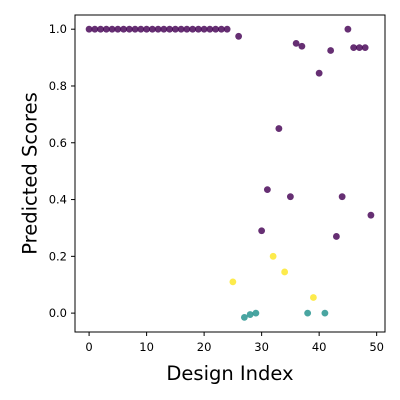 The width and height of the screenshot is (400, 400). I want to click on x-axis-label: Design Index, so click(229, 373).